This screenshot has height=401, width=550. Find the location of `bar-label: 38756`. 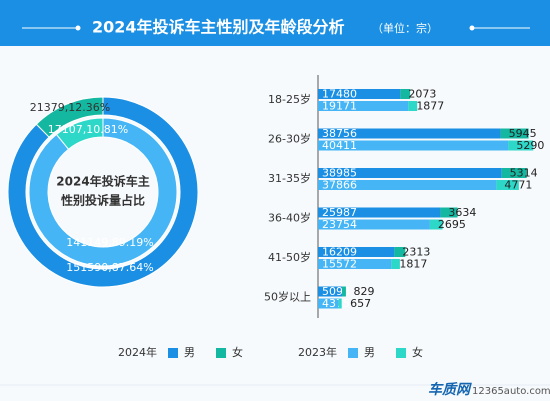

bar-label: 38756 is located at coordinates (339, 133).